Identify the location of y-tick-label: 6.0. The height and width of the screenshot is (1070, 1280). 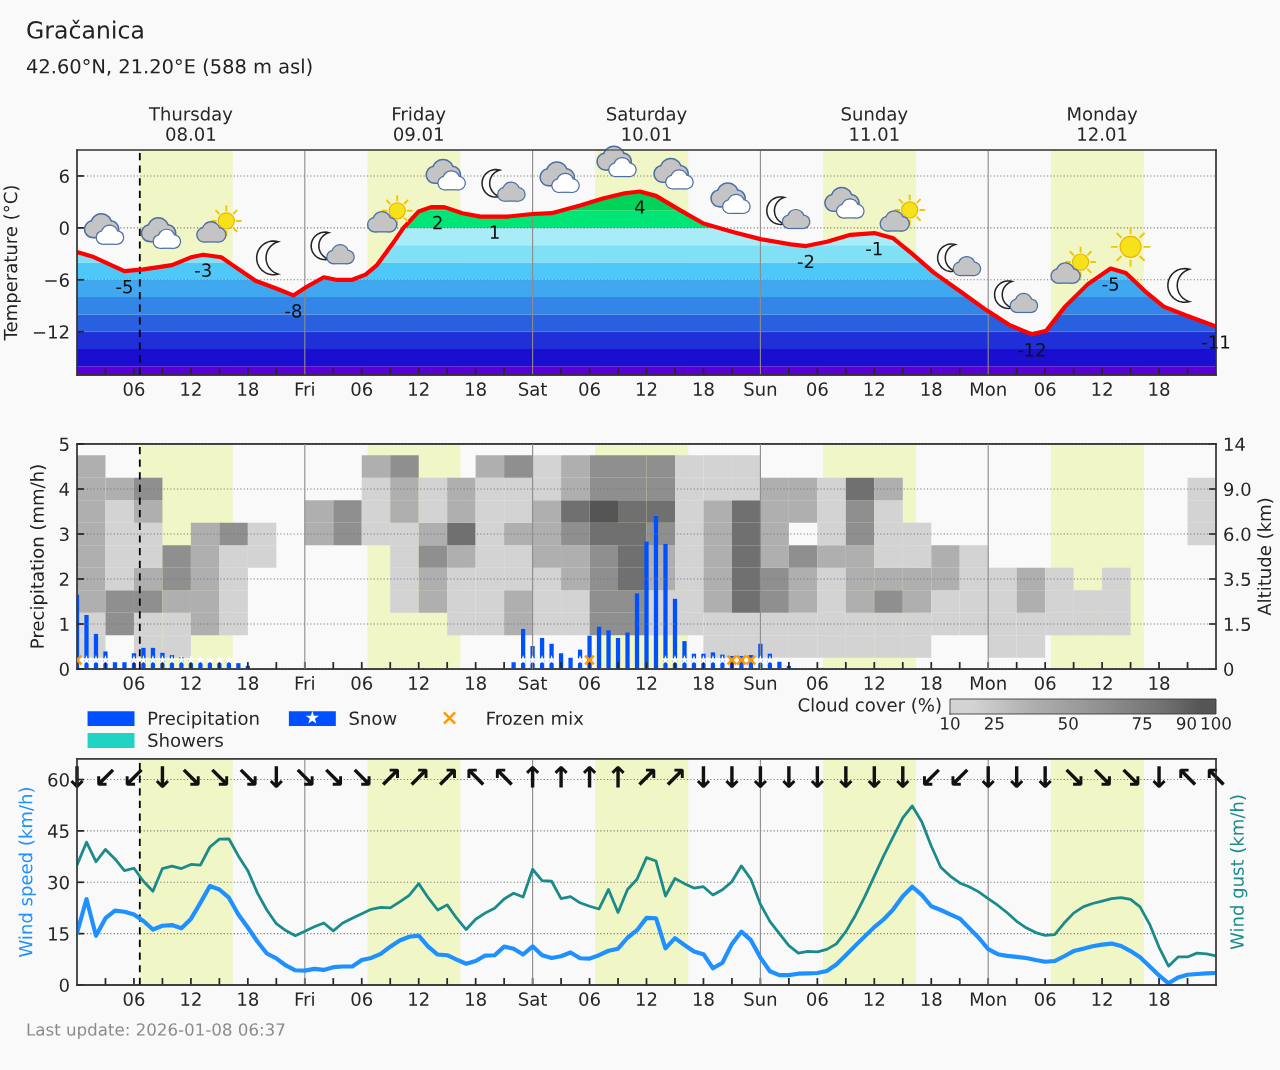
(1237, 534).